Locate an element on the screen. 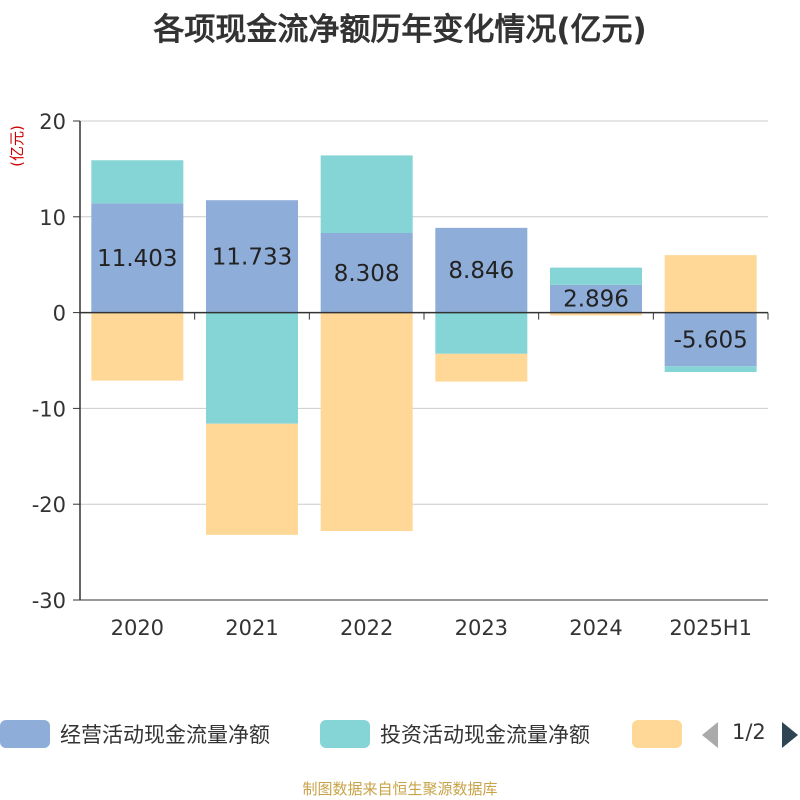  pager-text: 1/2 is located at coordinates (749, 732).